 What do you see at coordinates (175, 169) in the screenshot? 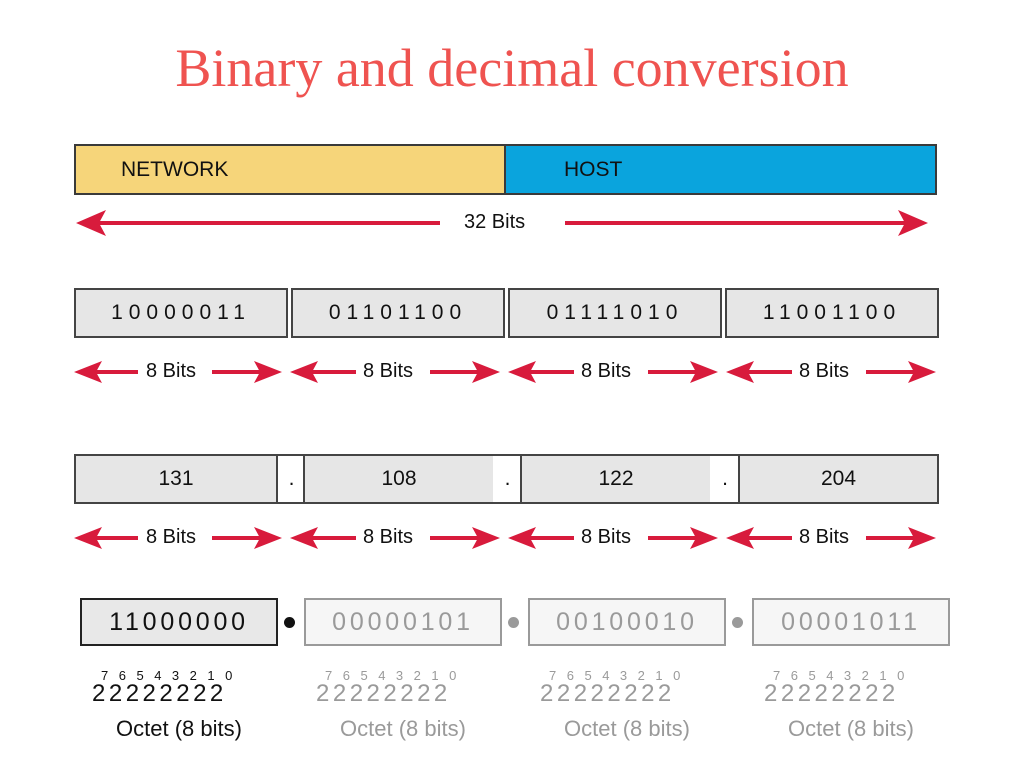
I see `network-label: NETWORK` at bounding box center [175, 169].